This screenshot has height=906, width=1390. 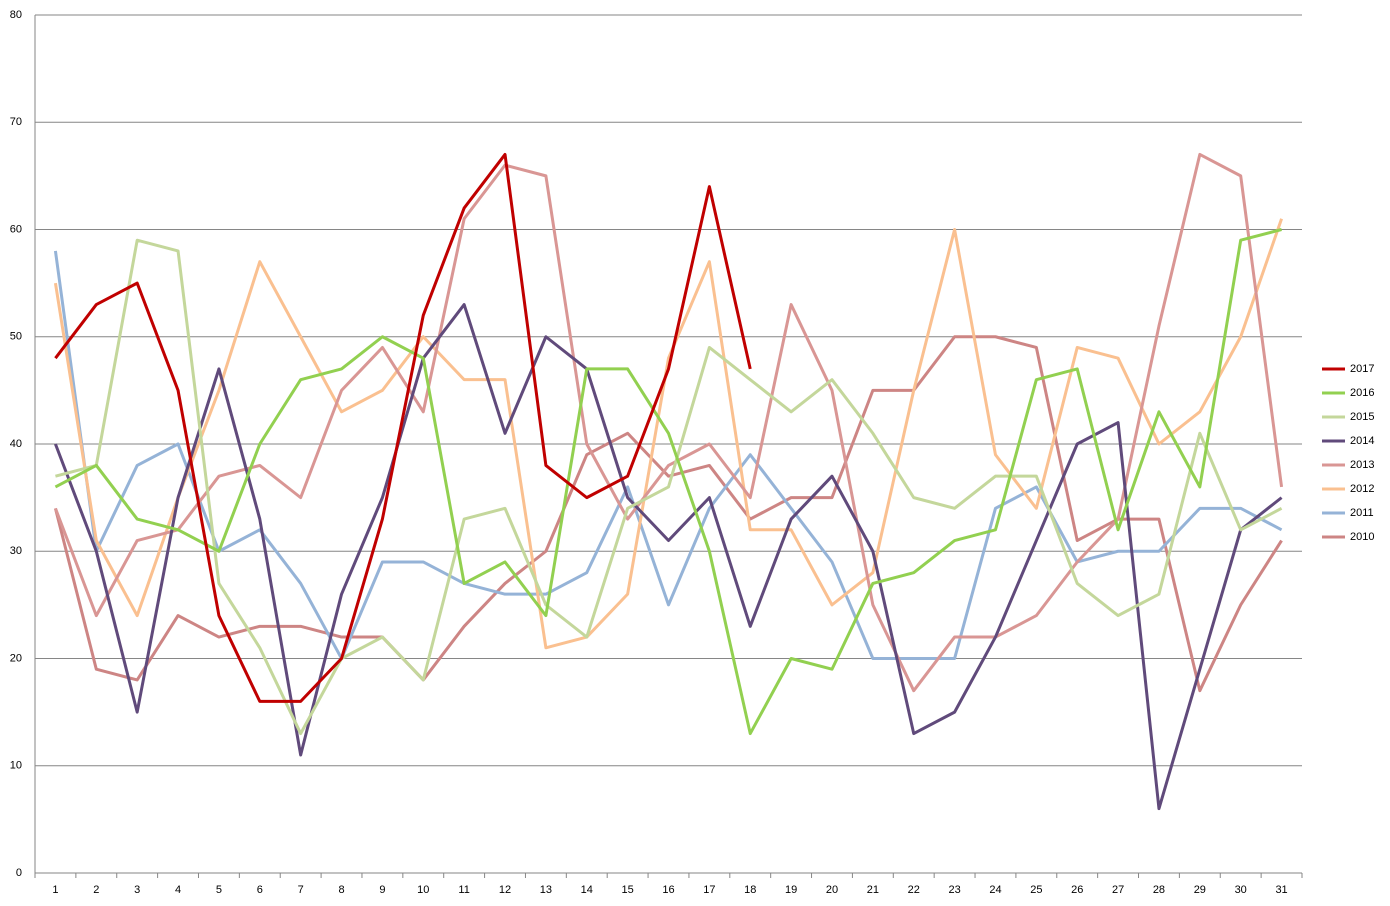 What do you see at coordinates (1118, 890) in the screenshot?
I see `x-tick-label: 27` at bounding box center [1118, 890].